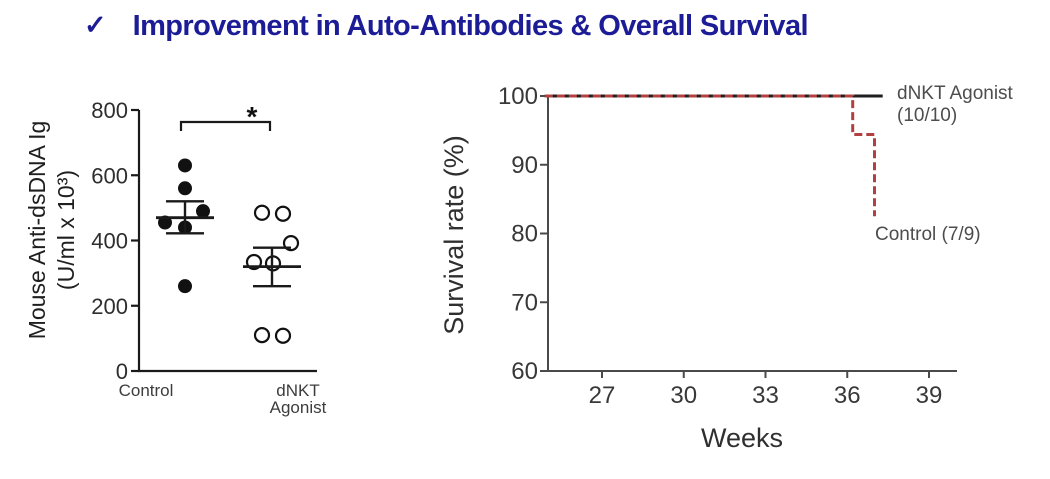 This screenshot has height=479, width=1050. Describe the element at coordinates (524, 234) in the screenshot. I see `y-tick-label: 80` at that location.